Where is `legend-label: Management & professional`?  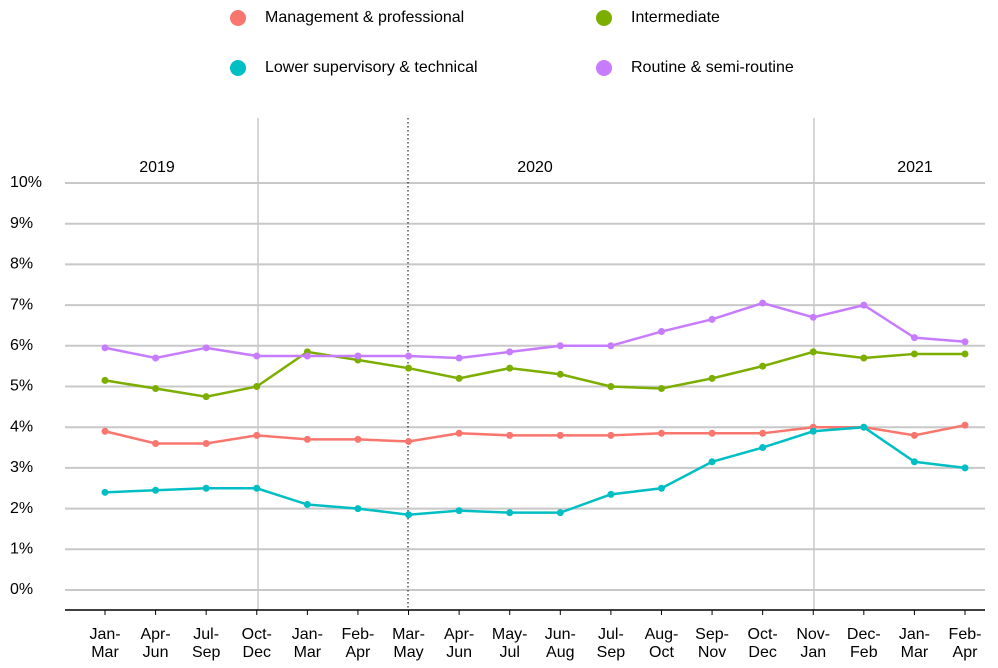
legend-label: Management & professional is located at coordinates (364, 17).